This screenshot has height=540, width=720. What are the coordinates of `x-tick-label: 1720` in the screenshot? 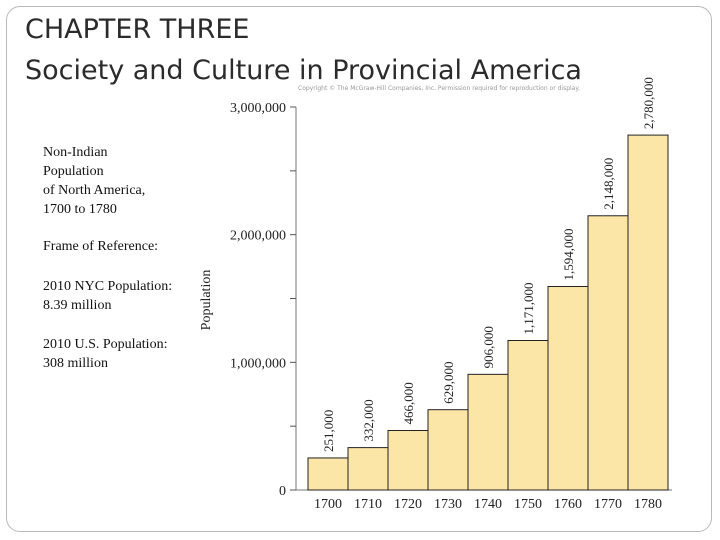 It's located at (408, 504).